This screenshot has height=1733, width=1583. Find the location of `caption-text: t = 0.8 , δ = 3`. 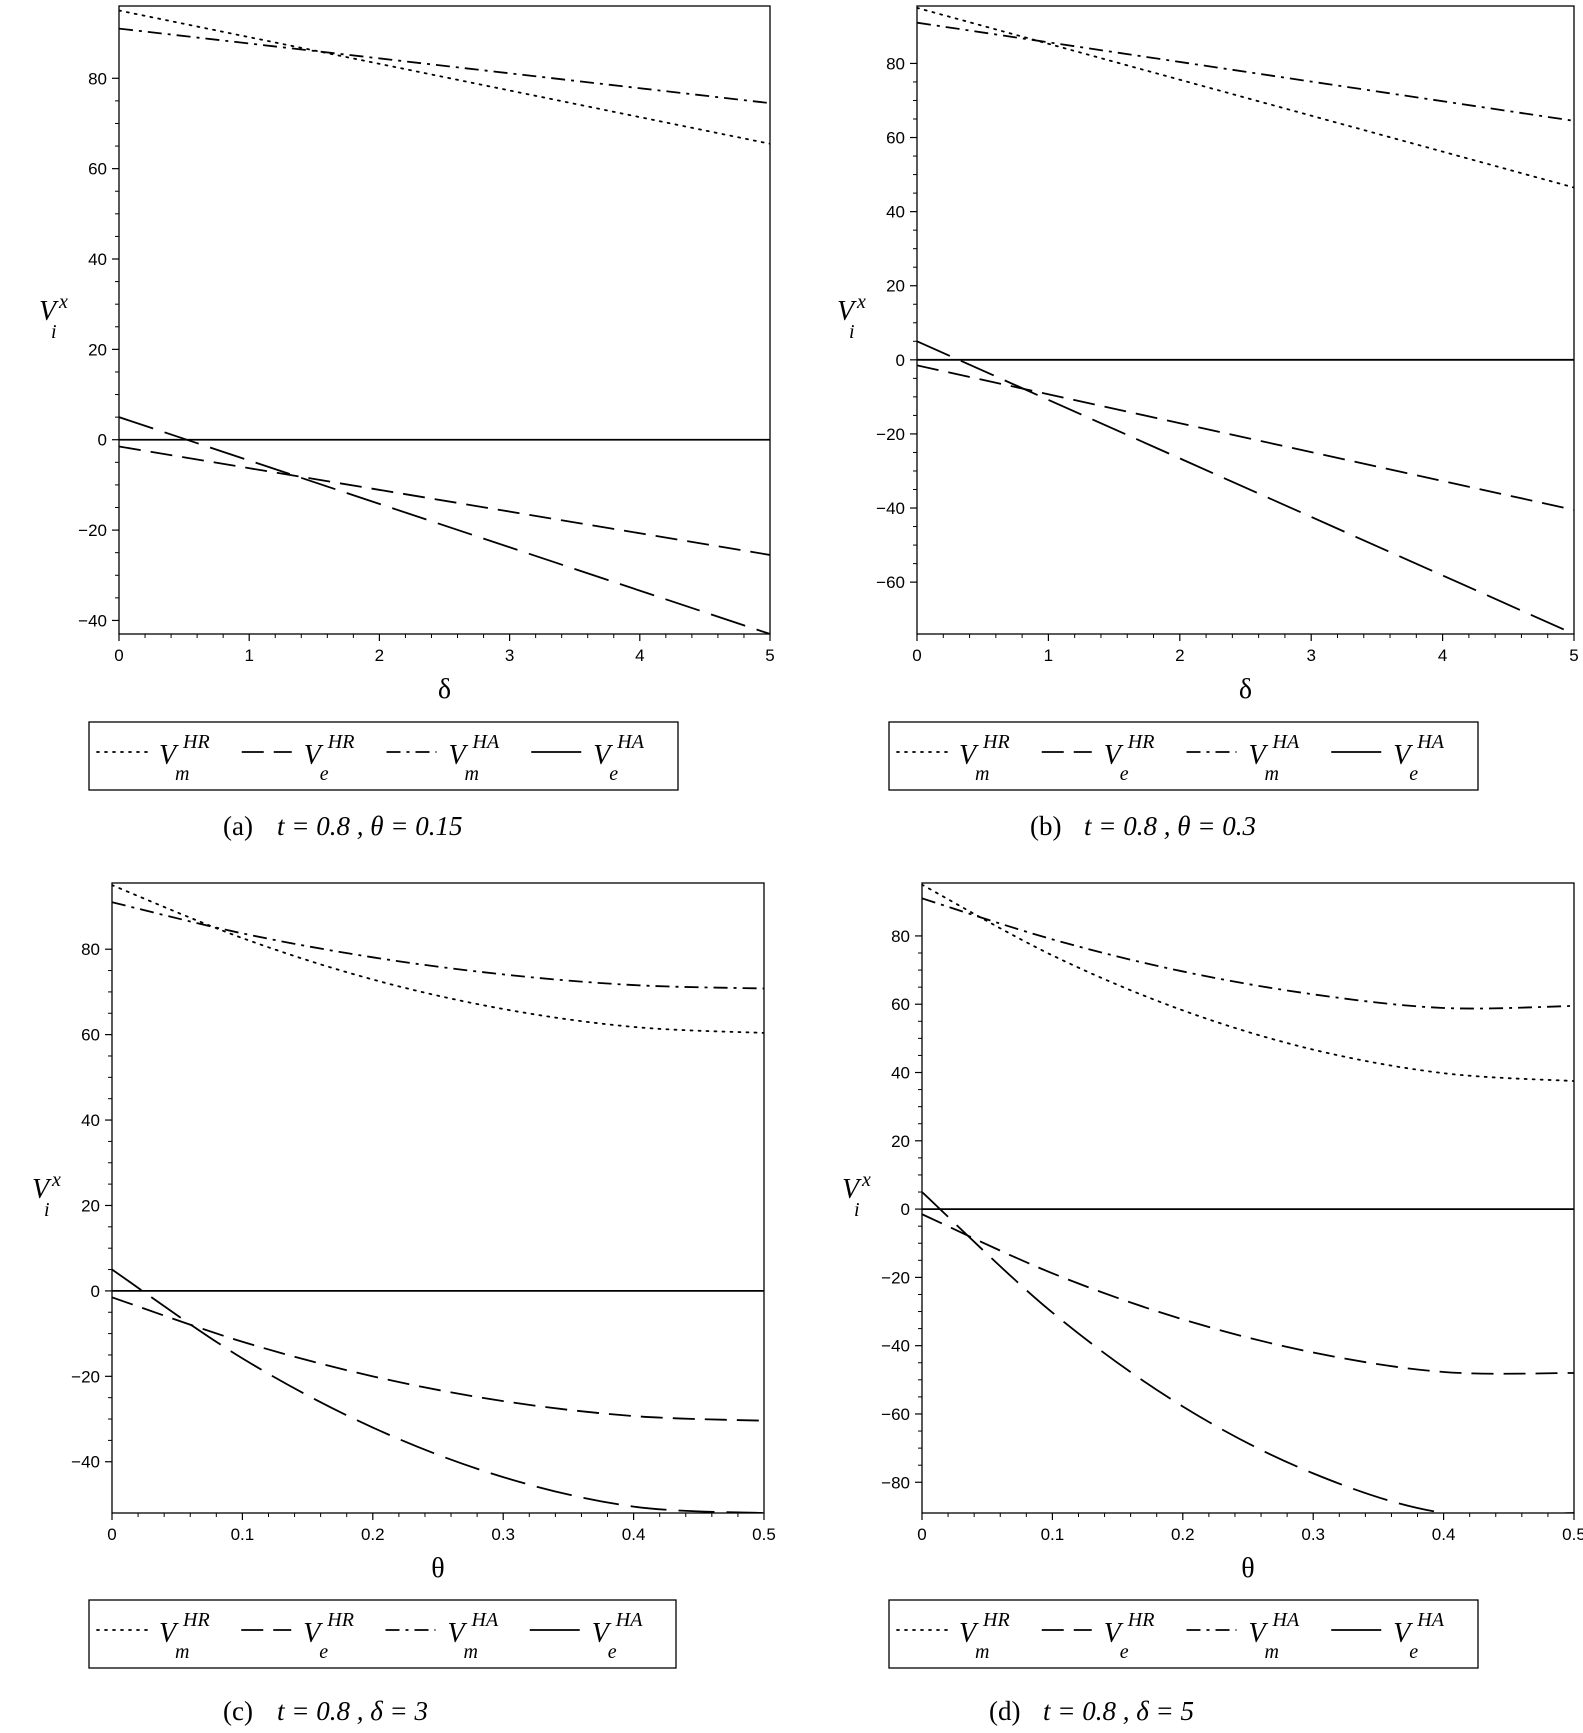

caption-text: t = 0.8 , δ = 3 is located at coordinates (352, 1711).